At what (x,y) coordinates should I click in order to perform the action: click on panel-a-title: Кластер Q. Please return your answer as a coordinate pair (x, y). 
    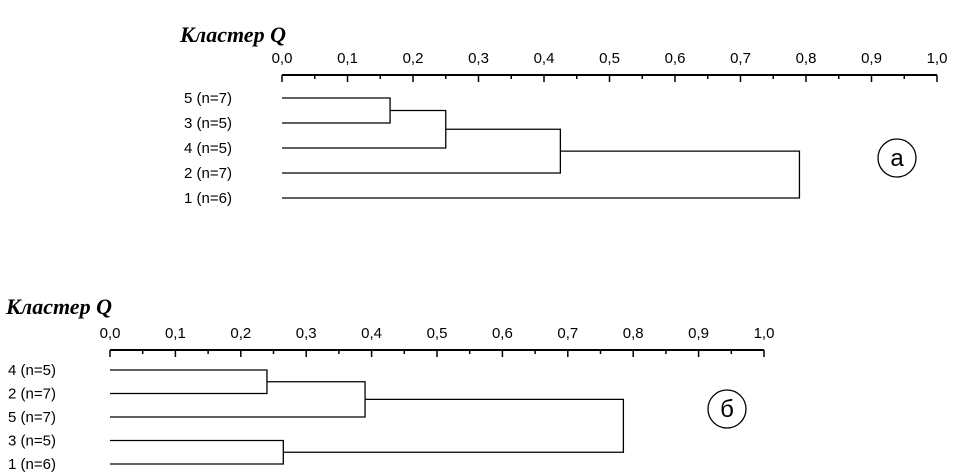
    Looking at the image, I should click on (232, 34).